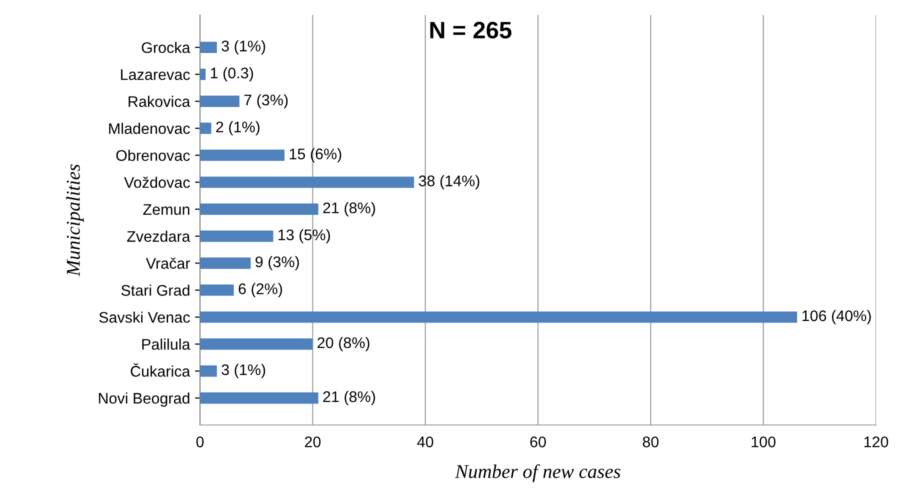 The width and height of the screenshot is (912, 503). What do you see at coordinates (232, 74) in the screenshot?
I see `data-label: 1 (0.3)` at bounding box center [232, 74].